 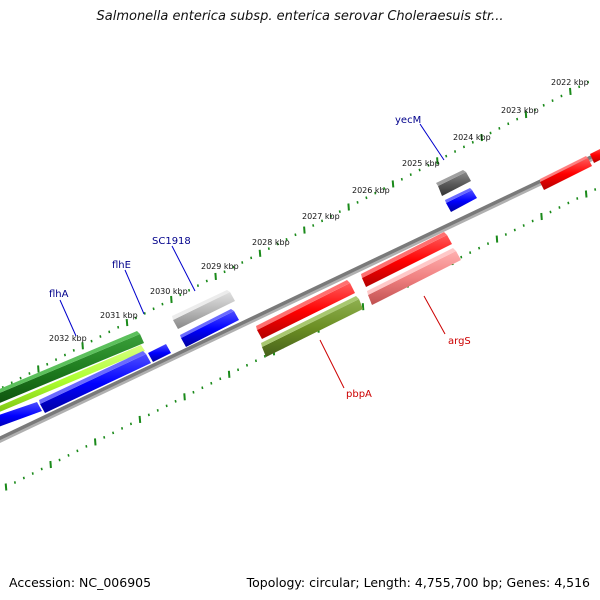 What do you see at coordinates (80, 582) in the screenshot?
I see `accession-text: Accession: NC_006905` at bounding box center [80, 582].